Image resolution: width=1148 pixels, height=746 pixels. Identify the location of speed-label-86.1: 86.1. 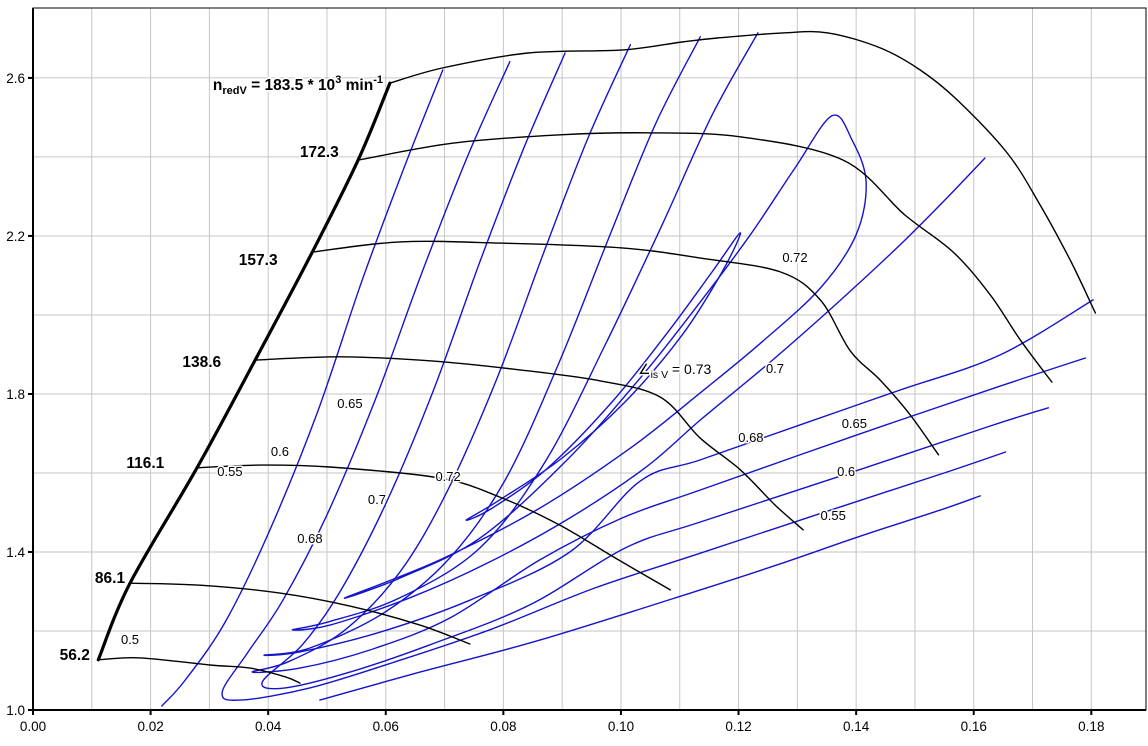
(110, 578).